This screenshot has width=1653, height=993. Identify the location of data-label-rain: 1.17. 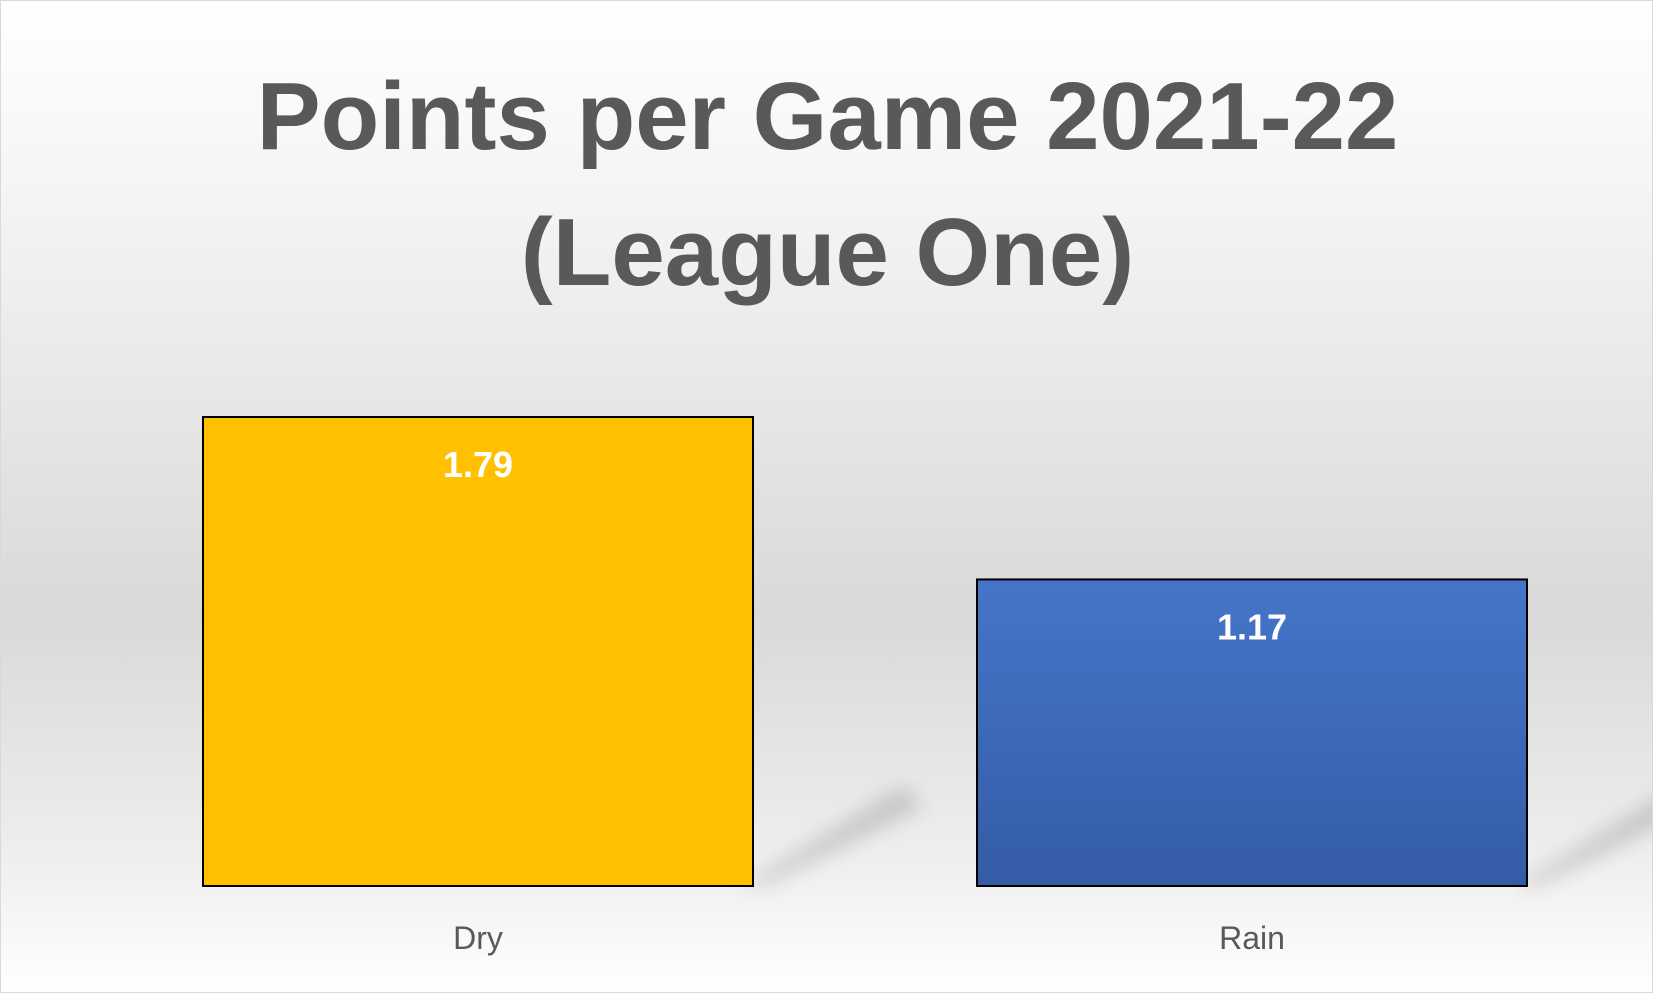
(1252, 626).